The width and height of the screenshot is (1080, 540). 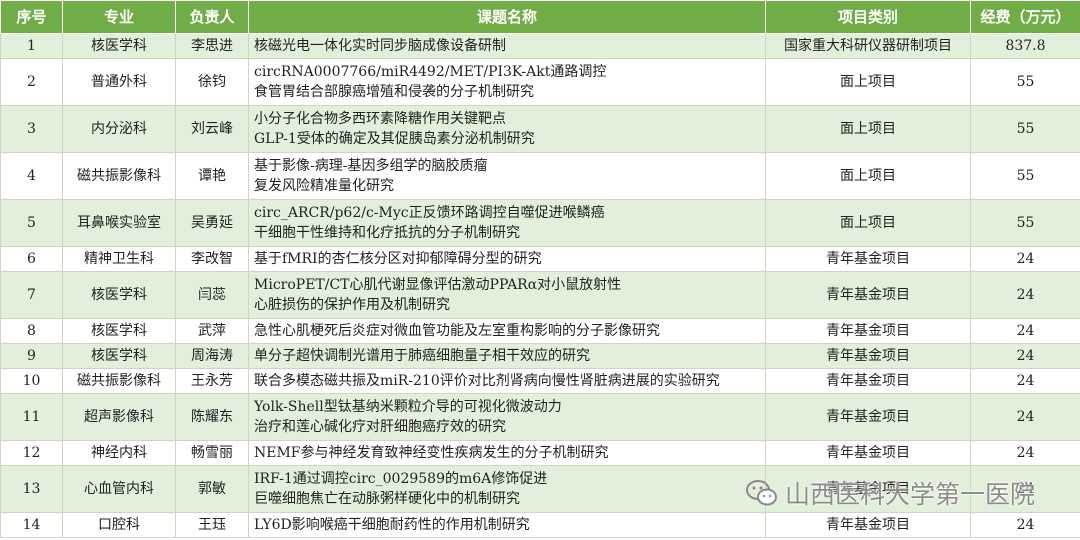 What do you see at coordinates (119, 129) in the screenshot?
I see `department: 内分泌科` at bounding box center [119, 129].